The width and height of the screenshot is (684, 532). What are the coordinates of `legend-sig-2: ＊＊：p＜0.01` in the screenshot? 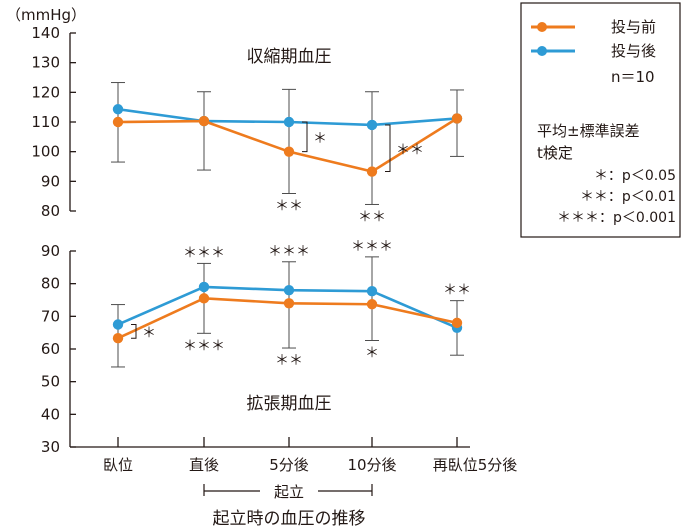 It's located at (628, 197).